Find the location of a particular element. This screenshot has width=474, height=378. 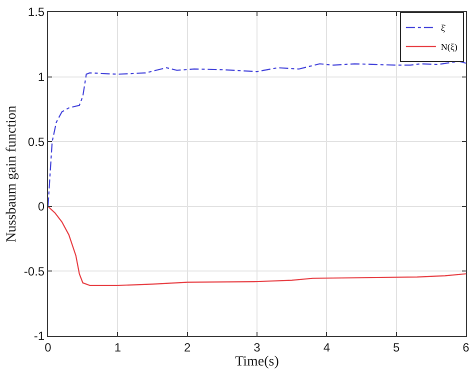

legend-label: N(ξ) is located at coordinates (449, 47).